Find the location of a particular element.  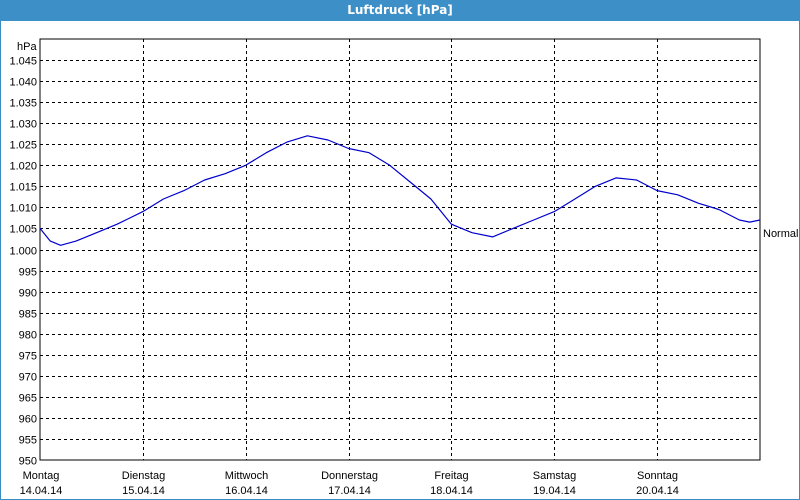

y-tick-label: 985 is located at coordinates (28, 315).